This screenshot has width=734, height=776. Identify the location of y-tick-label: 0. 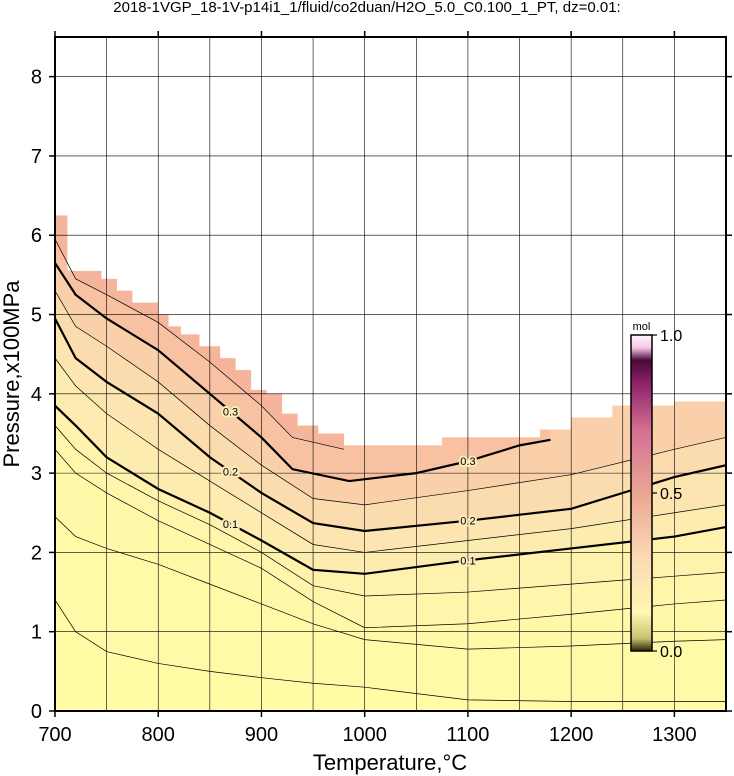
(36, 712).